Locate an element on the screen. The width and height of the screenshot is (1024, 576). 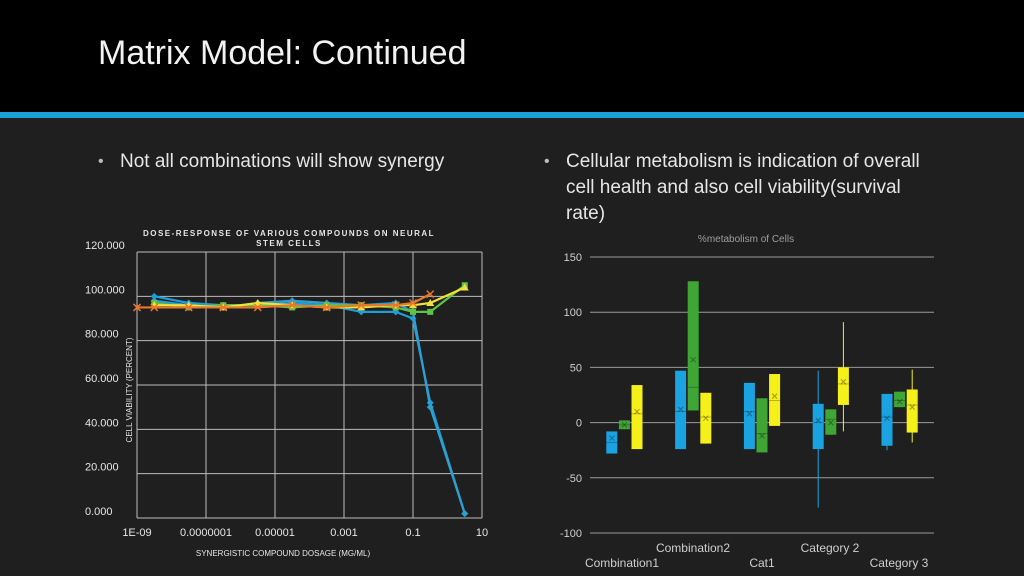
chart1-x-tick-label: 1E-09 is located at coordinates (136, 533).